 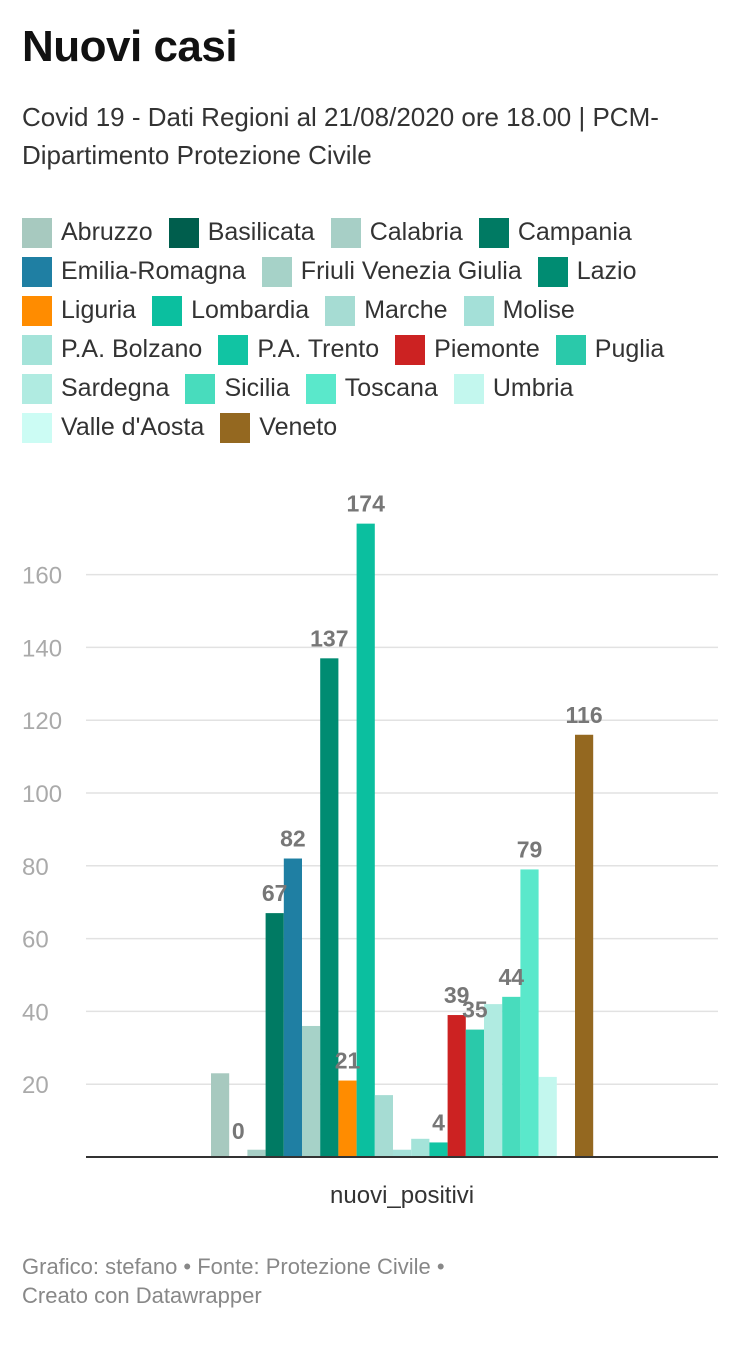 I want to click on legend-item: Veneto, so click(x=278, y=427).